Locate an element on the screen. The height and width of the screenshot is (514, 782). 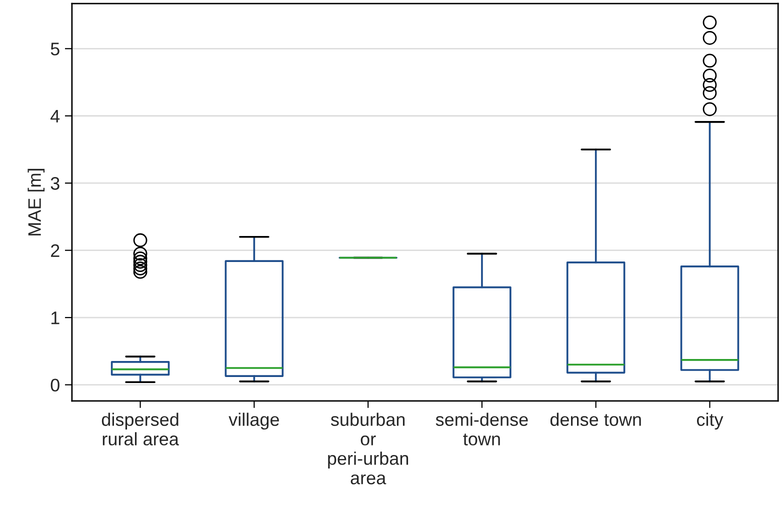
y-tick-label: 0 is located at coordinates (55, 385).